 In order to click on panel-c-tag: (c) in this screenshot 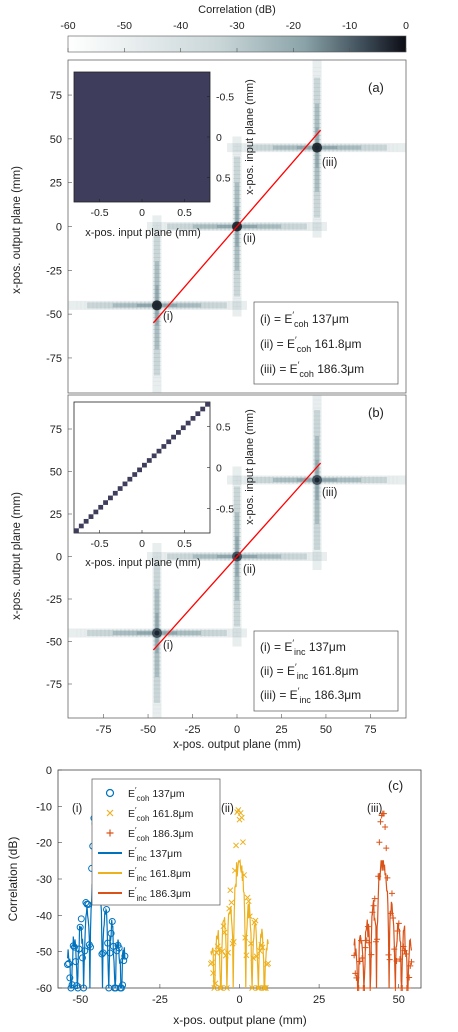, I will do `click(395, 785)`.